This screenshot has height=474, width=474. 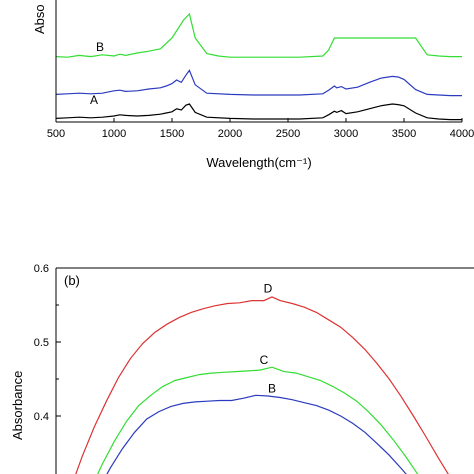 I want to click on panel-a-x-tick-label: 4000, so click(x=462, y=134).